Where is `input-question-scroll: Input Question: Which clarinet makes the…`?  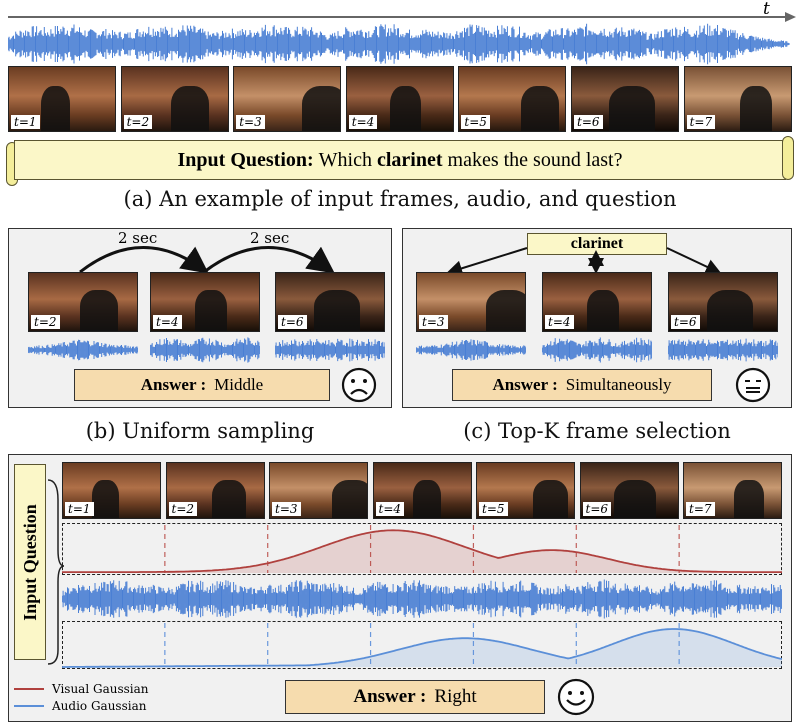 input-question-scroll: Input Question: Which clarinet makes the… is located at coordinates (400, 160).